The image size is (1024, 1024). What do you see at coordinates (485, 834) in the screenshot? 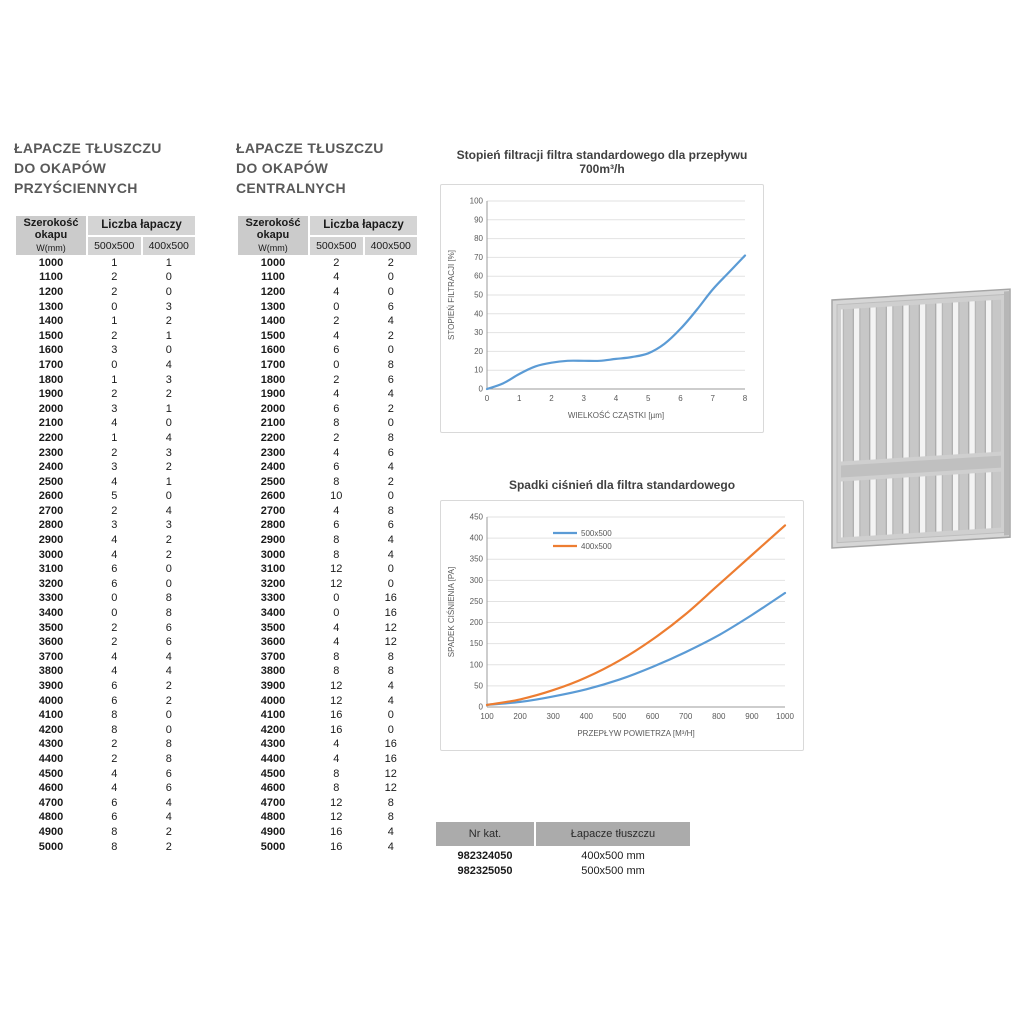
I see `header-catalog-number: Nr kat.` at bounding box center [485, 834].